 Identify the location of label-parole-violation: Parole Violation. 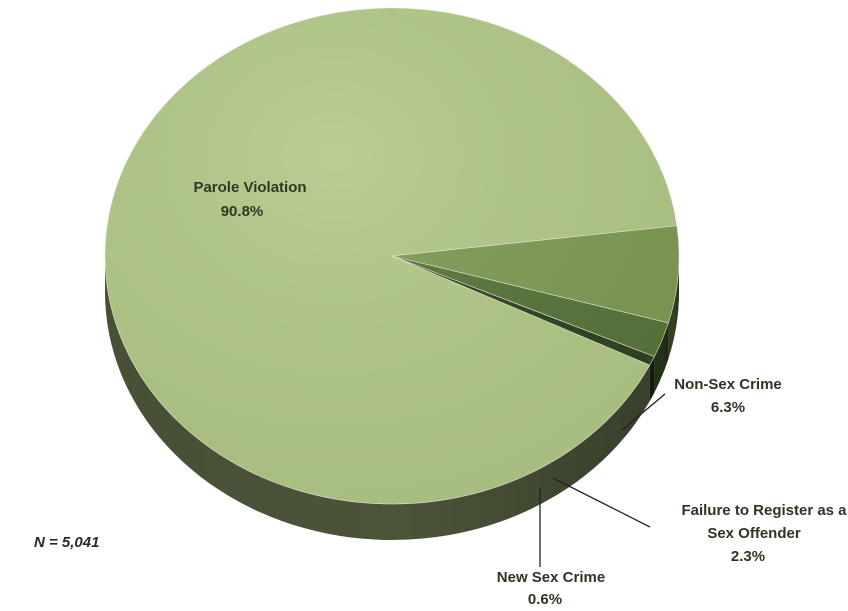
(249, 187).